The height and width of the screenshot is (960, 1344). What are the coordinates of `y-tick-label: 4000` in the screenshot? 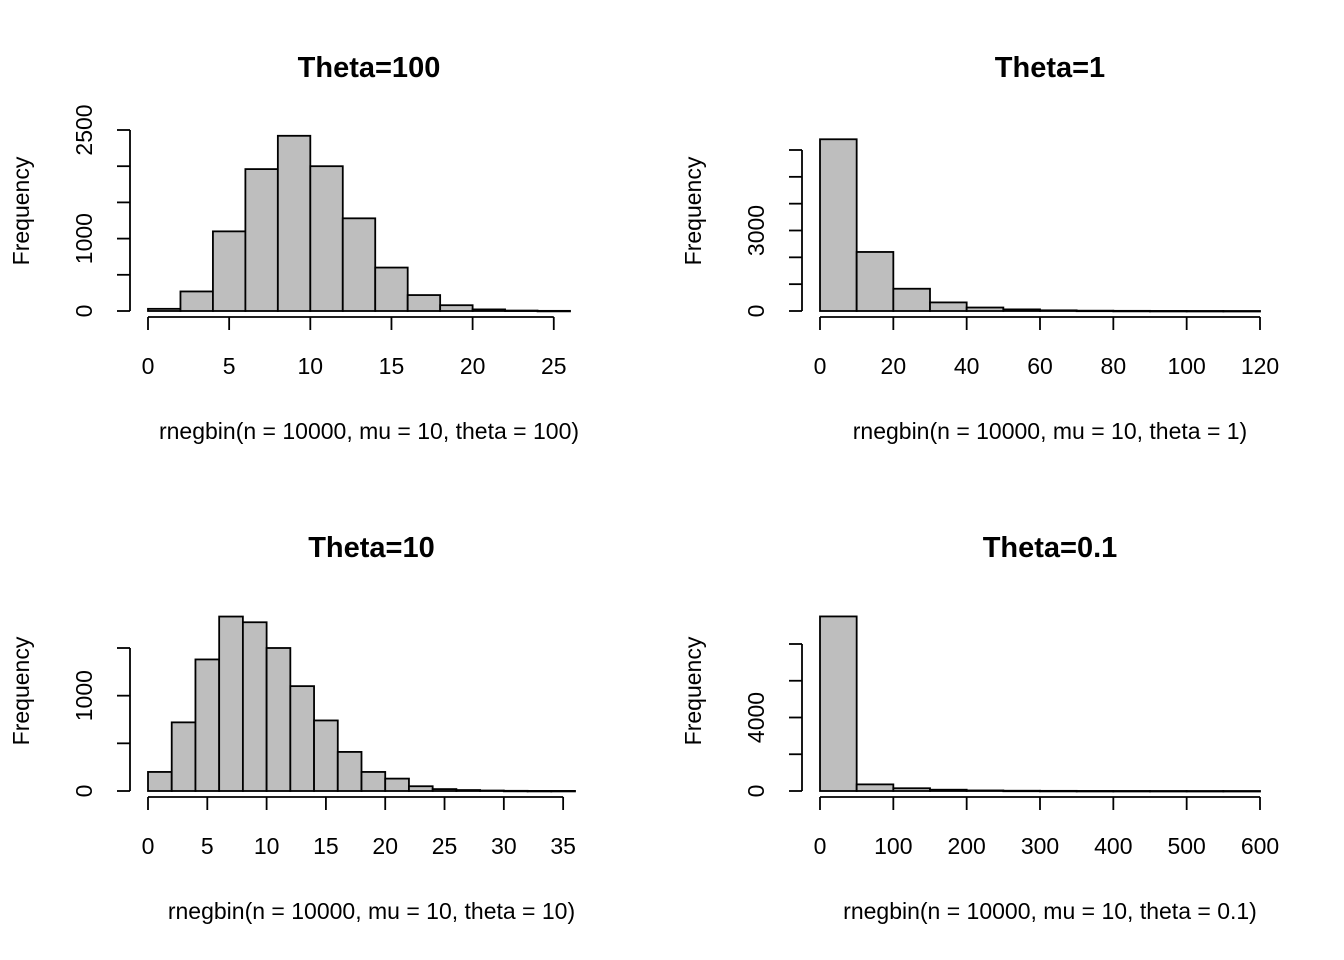 It's located at (756, 717).